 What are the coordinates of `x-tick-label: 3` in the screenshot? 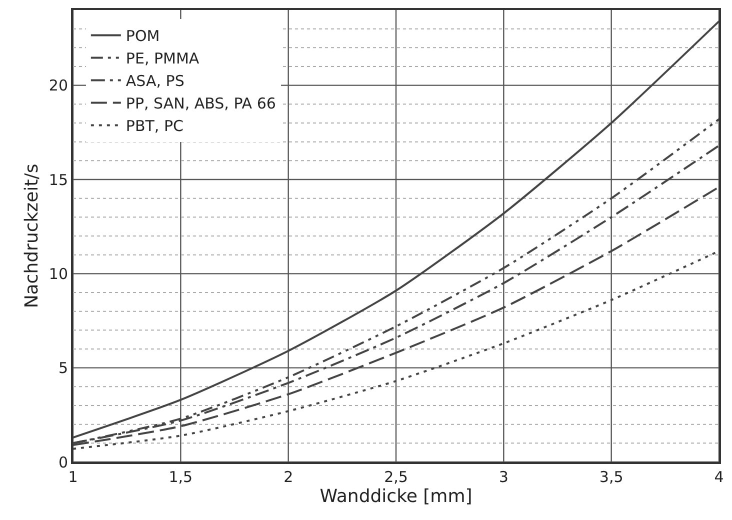 It's located at (503, 477).